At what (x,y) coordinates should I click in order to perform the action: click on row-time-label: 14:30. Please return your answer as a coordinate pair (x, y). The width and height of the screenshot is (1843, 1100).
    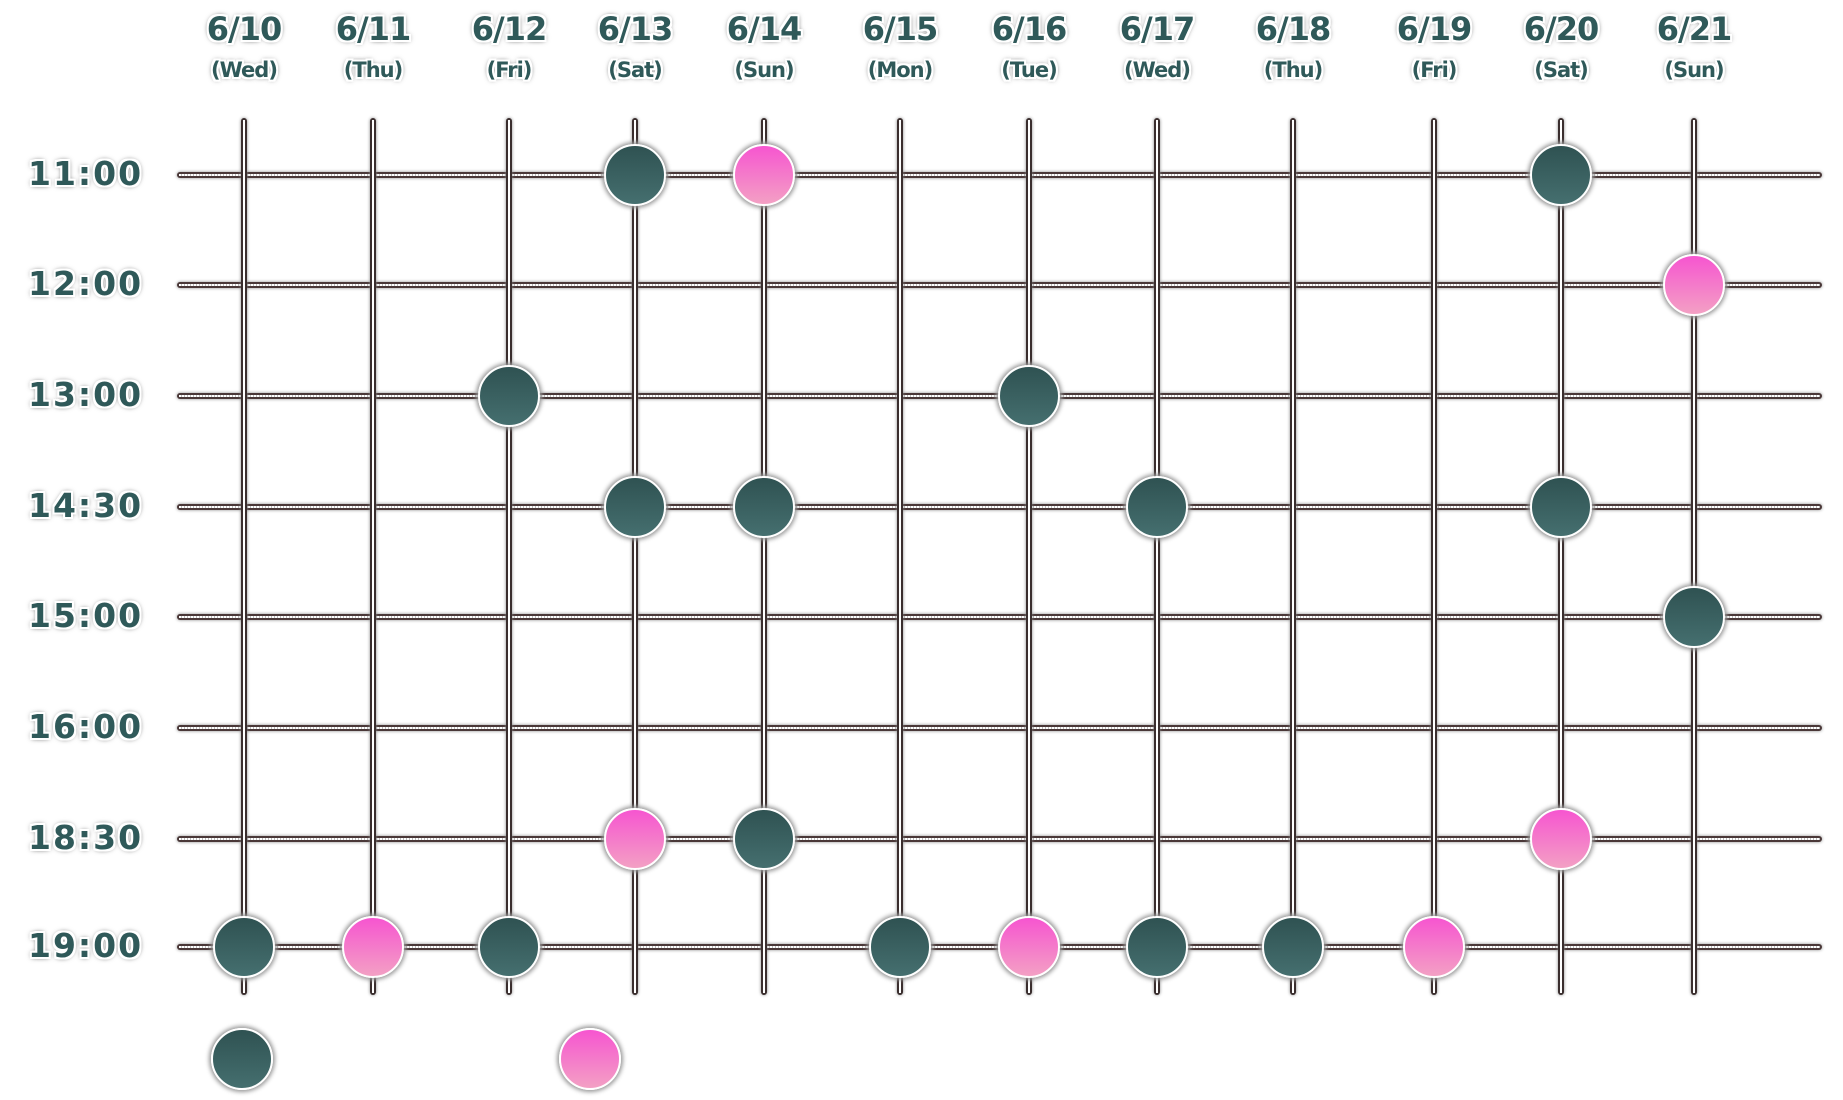
    Looking at the image, I should click on (86, 505).